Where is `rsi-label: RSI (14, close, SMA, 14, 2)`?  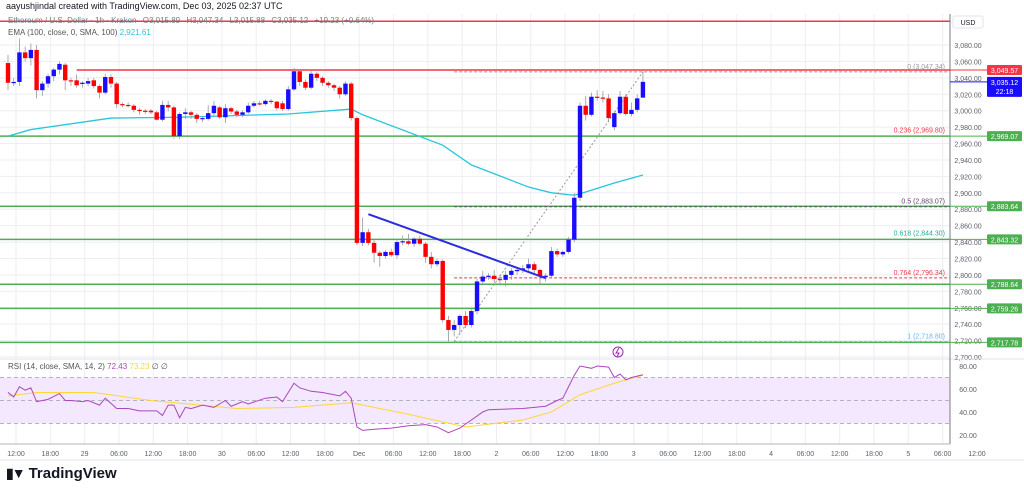 rsi-label: RSI (14, close, SMA, 14, 2) is located at coordinates (56, 366).